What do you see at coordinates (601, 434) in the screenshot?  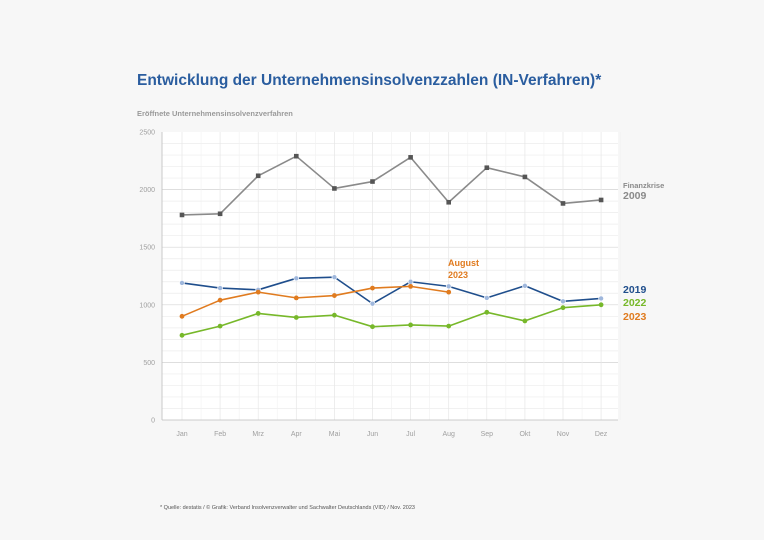 I see `x-tick-label: Dez` at bounding box center [601, 434].